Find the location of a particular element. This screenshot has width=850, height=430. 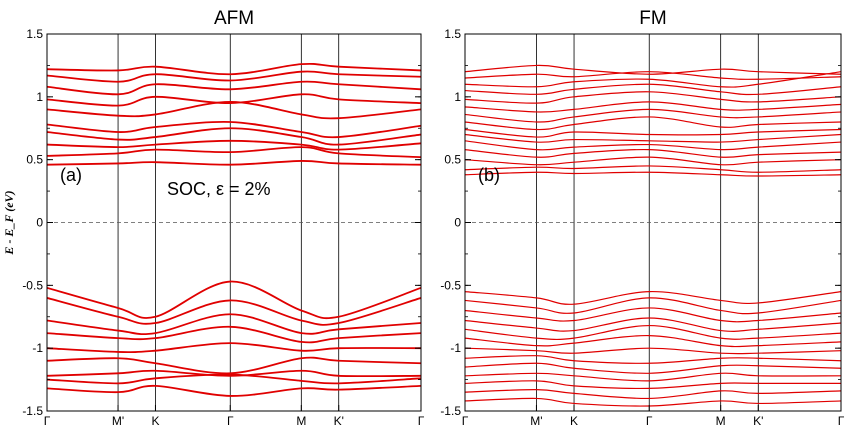

panel-label: (b) is located at coordinates (489, 175).